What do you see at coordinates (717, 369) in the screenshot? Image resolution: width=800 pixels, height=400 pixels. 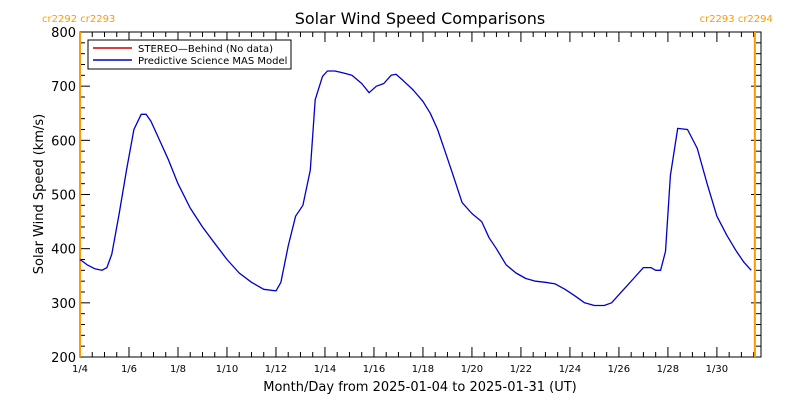 I see `x-tick-label: 1/30` at bounding box center [717, 369].